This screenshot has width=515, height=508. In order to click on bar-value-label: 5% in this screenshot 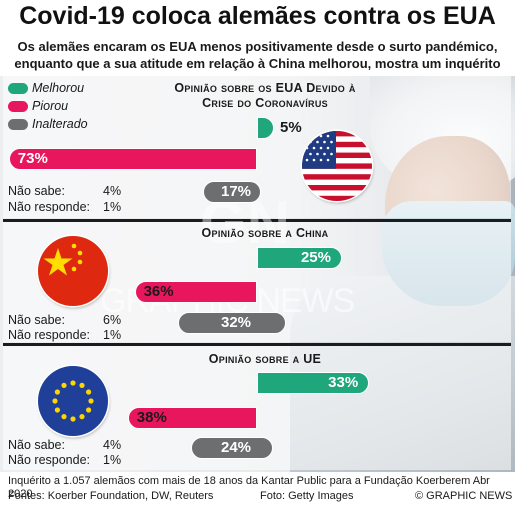, I will do `click(291, 127)`.